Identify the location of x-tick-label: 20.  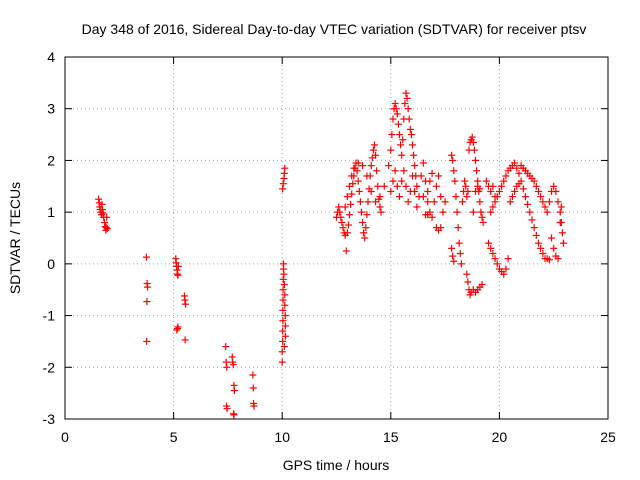
(500, 437).